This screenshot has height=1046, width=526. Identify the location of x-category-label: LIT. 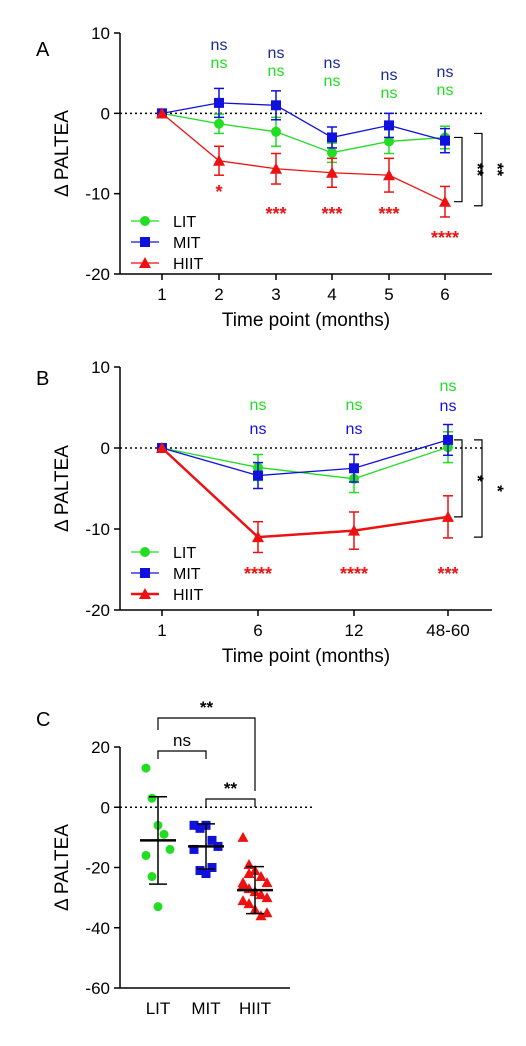
(158, 1008).